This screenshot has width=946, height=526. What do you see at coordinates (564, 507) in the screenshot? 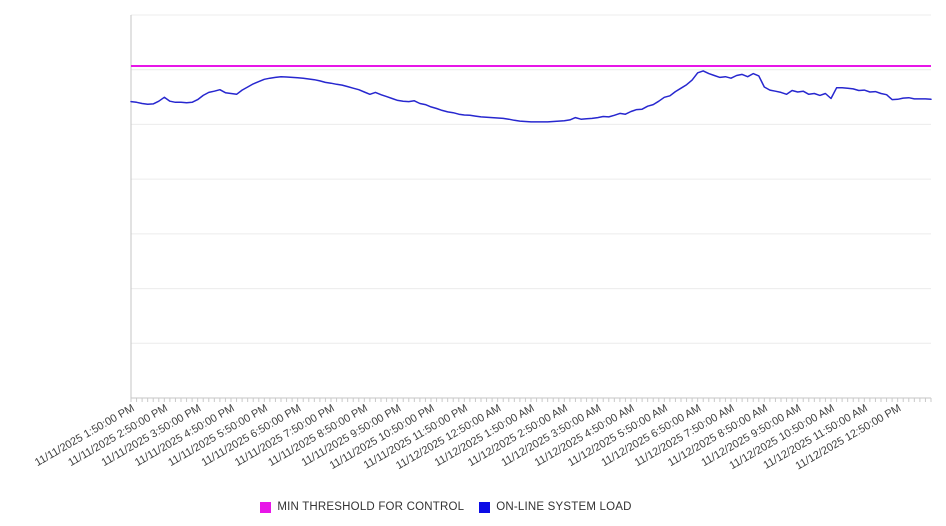
I see `legend-label-online-system-load: ON-LINE SYSTEM LOAD` at bounding box center [564, 507].